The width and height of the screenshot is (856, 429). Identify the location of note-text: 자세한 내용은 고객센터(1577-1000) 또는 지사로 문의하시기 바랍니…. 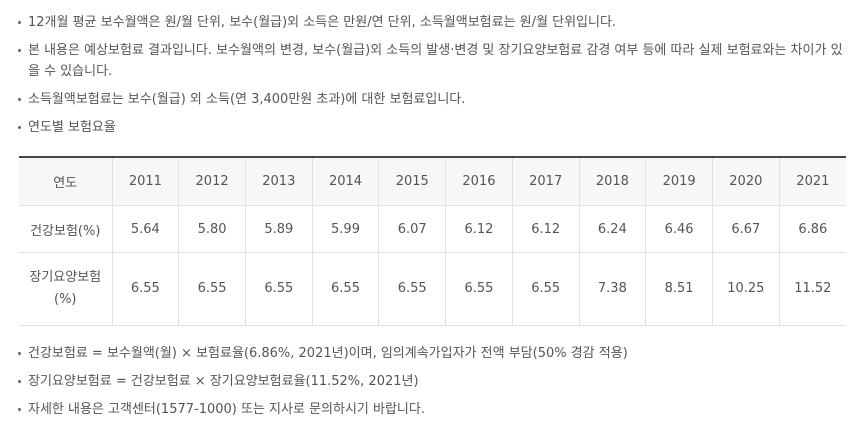
(226, 409).